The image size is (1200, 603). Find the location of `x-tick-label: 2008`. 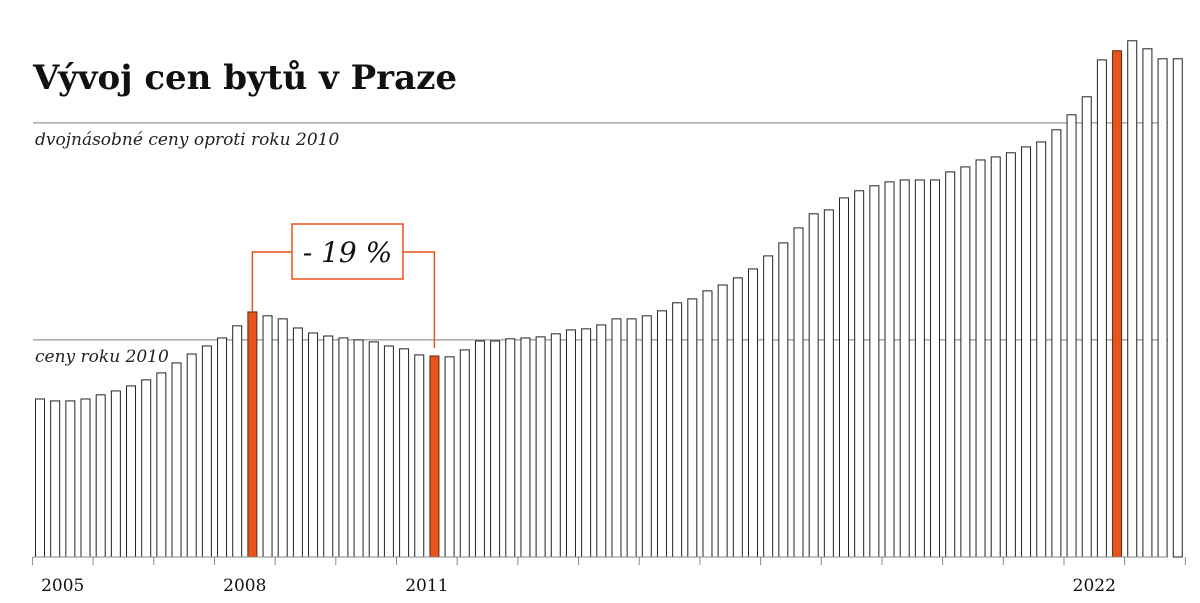

x-tick-label: 2008 is located at coordinates (244, 586).